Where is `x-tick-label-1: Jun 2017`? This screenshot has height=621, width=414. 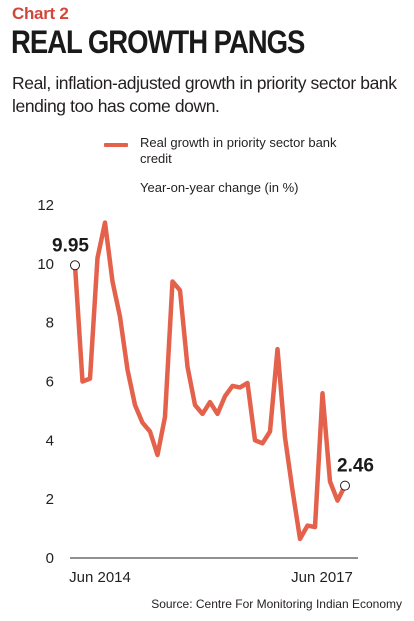 x-tick-label-1: Jun 2017 is located at coordinates (322, 577).